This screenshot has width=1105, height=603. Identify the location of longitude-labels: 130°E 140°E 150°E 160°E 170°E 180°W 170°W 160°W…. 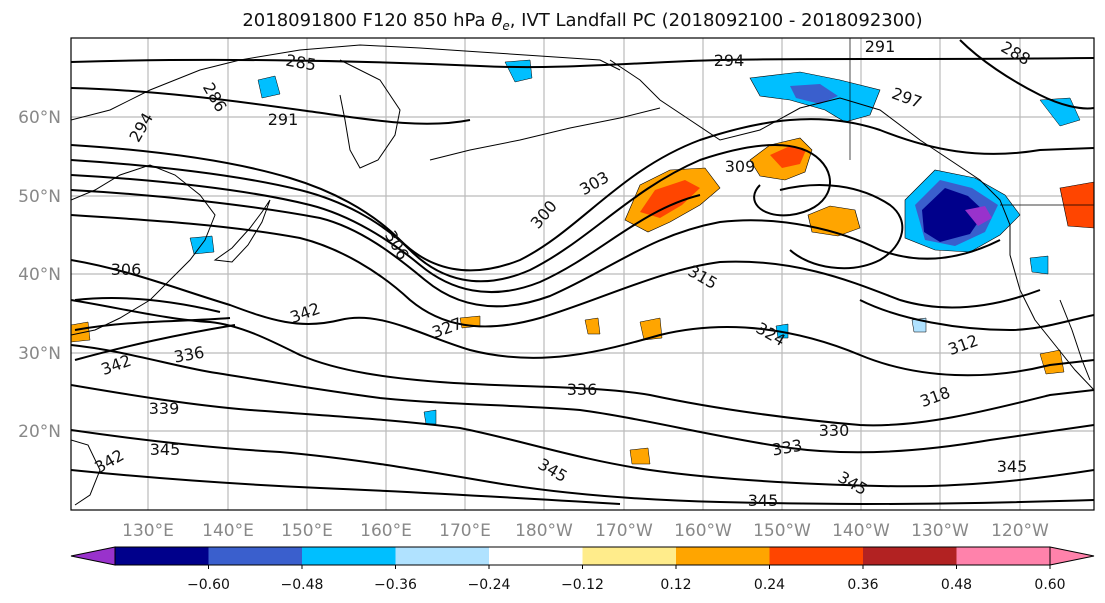
(585, 531).